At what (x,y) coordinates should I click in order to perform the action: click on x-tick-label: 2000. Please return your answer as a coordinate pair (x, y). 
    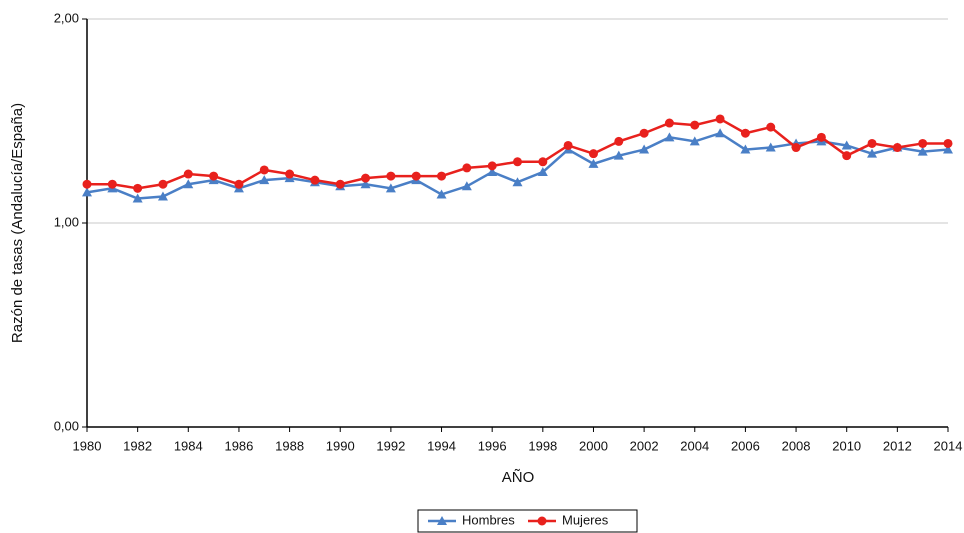
    Looking at the image, I should click on (593, 445).